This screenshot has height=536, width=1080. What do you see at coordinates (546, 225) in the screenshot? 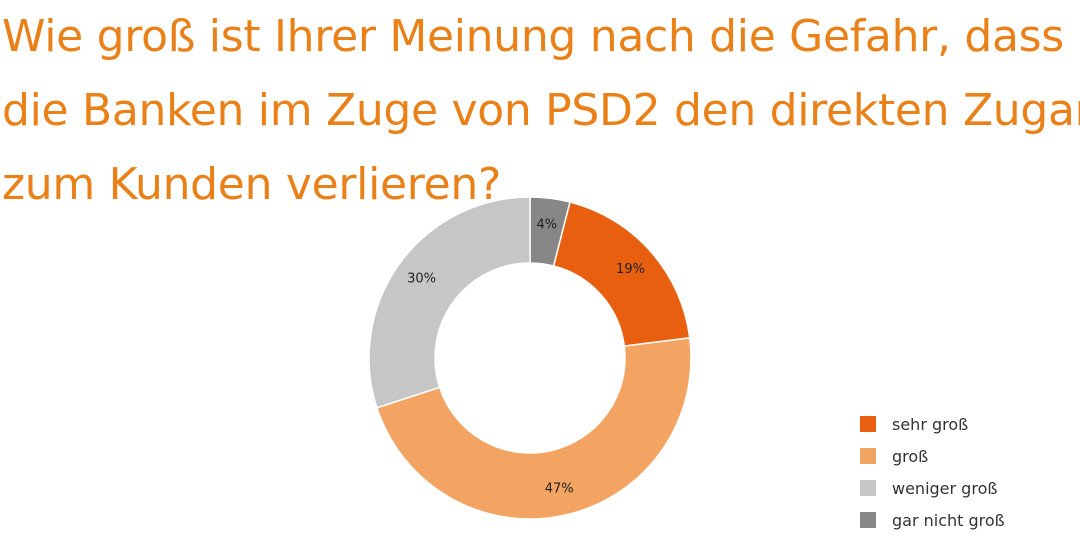
I see `slice-label-gar-nicht-gross: 4%` at bounding box center [546, 225].